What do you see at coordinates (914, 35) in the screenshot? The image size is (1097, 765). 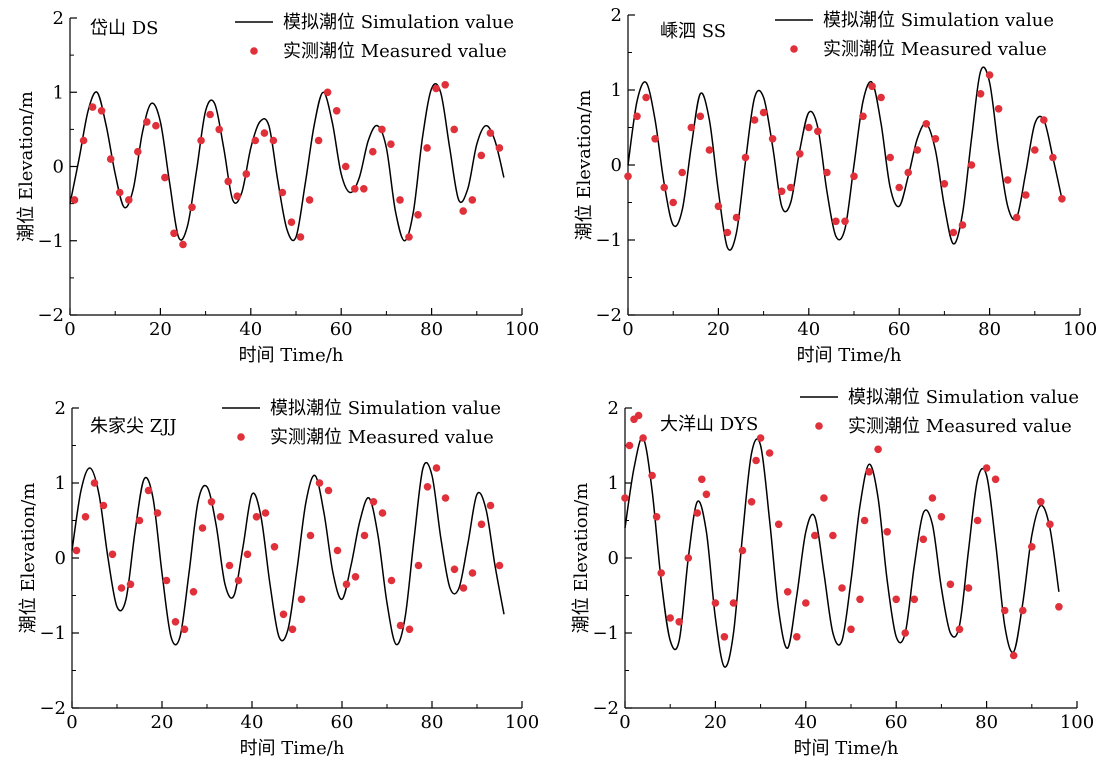 I see `legend: 模拟潮位 Simulation value 实测潮位 Measured value` at bounding box center [914, 35].